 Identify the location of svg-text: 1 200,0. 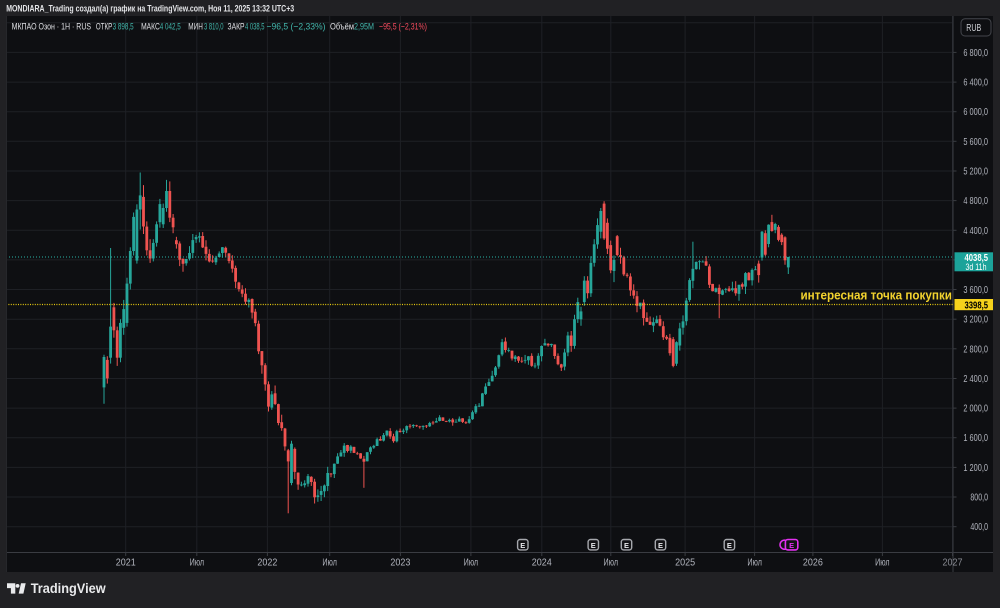
(975, 468).